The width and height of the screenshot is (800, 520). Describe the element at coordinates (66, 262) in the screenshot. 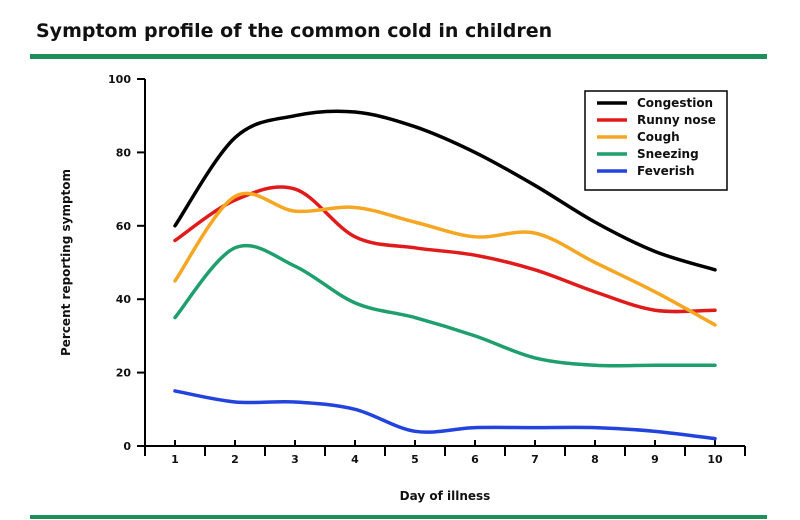

I see `y-axis-label: Percent reporting symptom` at that location.